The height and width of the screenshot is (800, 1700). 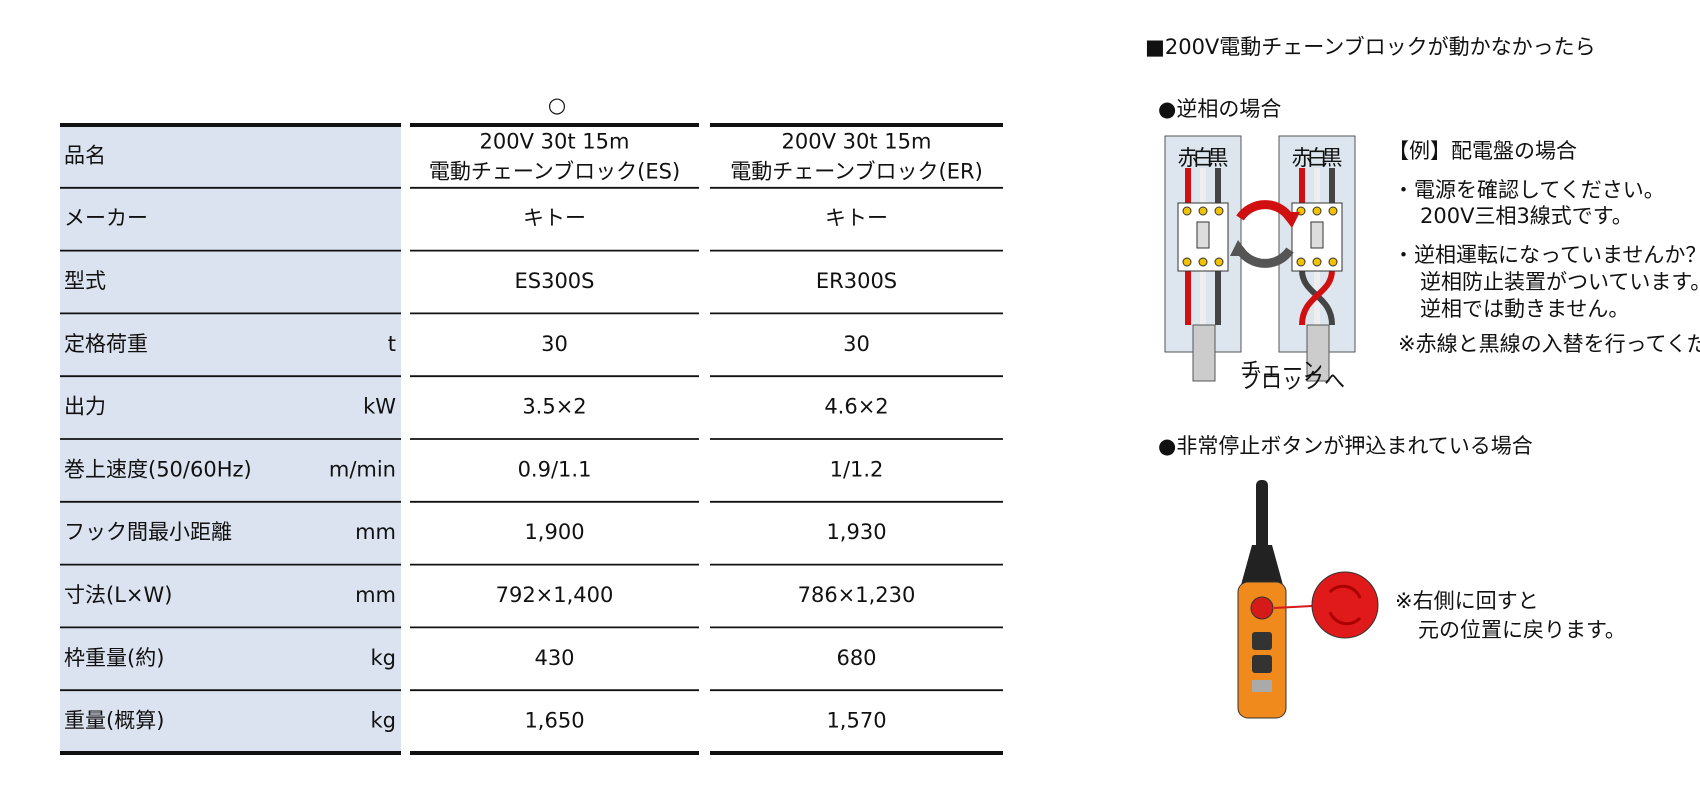 What do you see at coordinates (554, 407) in the screenshot?
I see `cell-value: 3.5×2` at bounding box center [554, 407].